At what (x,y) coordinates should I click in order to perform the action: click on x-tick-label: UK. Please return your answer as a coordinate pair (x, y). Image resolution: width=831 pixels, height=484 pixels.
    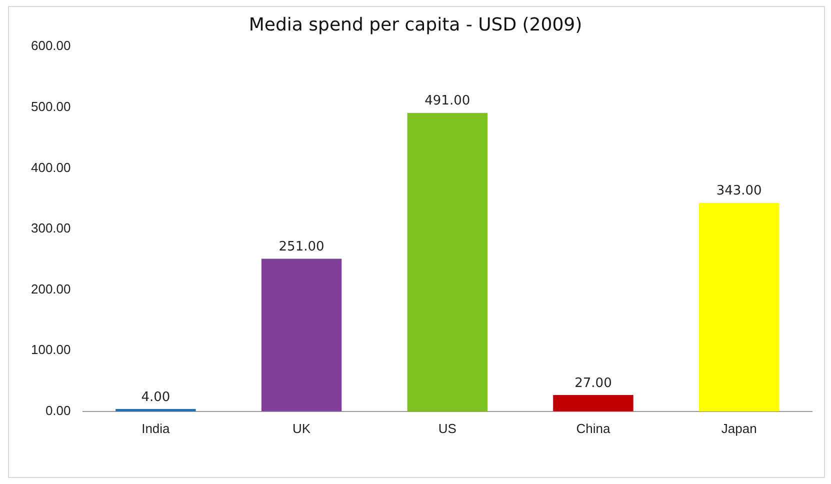
    Looking at the image, I should click on (301, 428).